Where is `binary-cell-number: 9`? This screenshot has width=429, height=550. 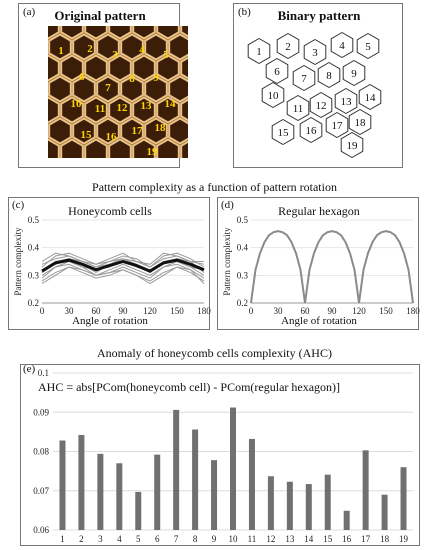
binary-cell-number: 9 is located at coordinates (354, 74).